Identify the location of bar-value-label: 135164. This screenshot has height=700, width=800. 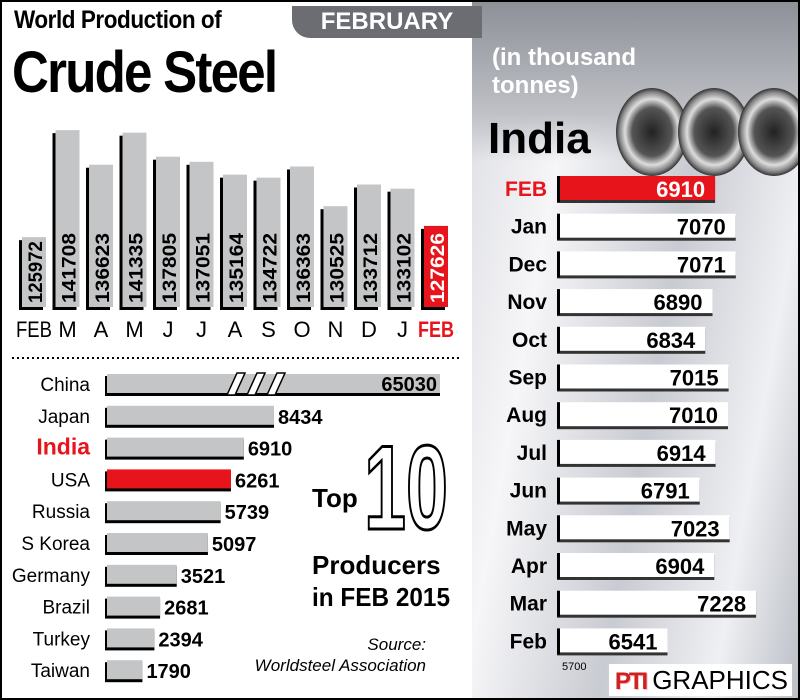
(237, 268).